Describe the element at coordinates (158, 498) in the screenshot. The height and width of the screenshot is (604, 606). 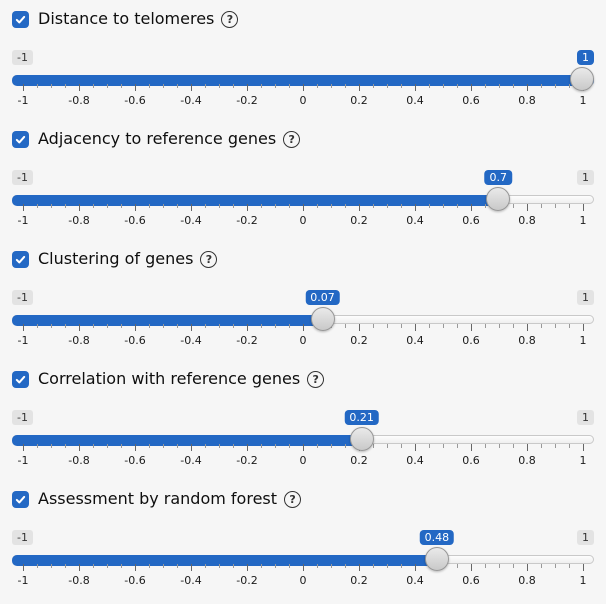
I see `slider-label: Assessment by random forest` at that location.